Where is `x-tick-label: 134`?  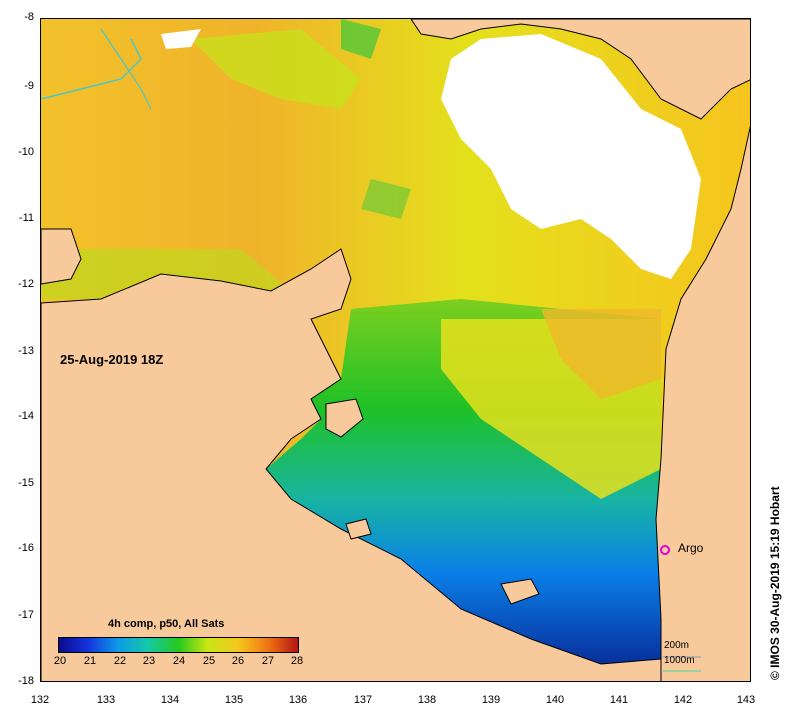 x-tick-label: 134 is located at coordinates (170, 700).